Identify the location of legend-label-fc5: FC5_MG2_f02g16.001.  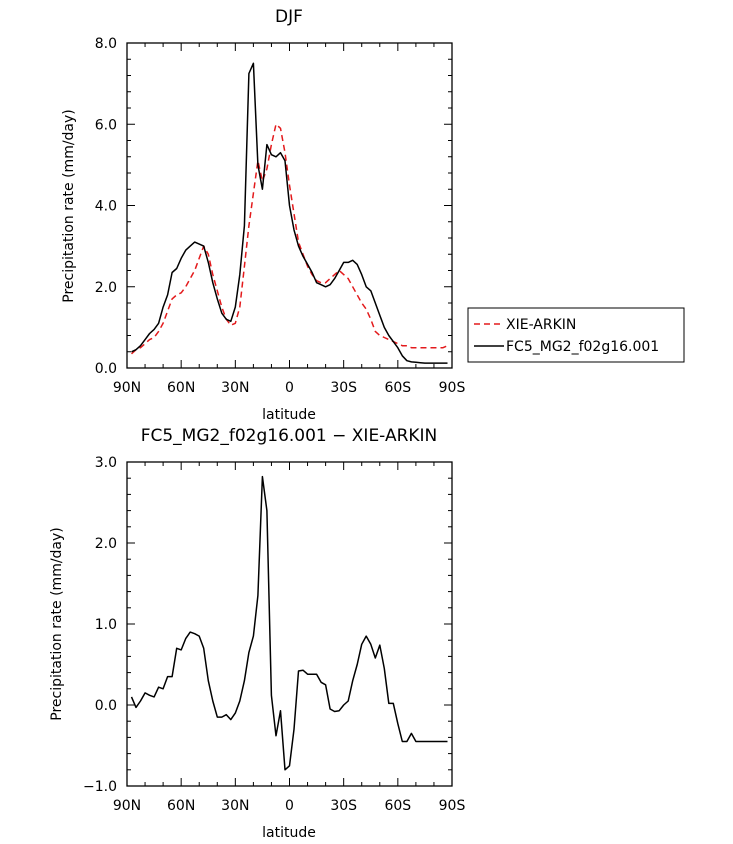
(582, 347).